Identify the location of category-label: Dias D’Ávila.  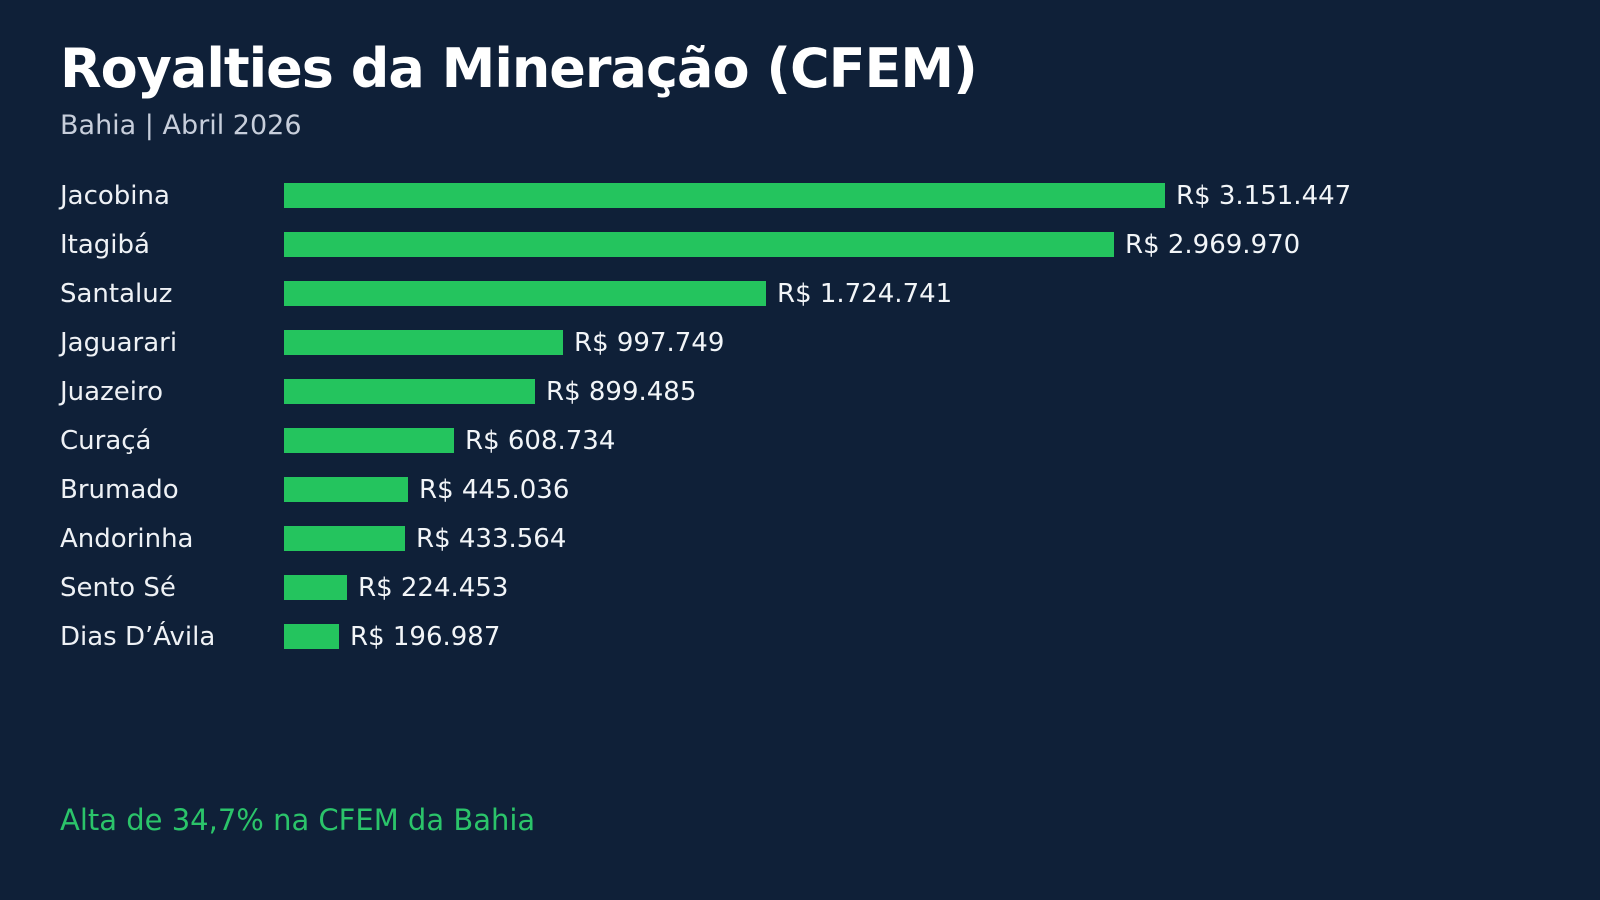
(138, 636).